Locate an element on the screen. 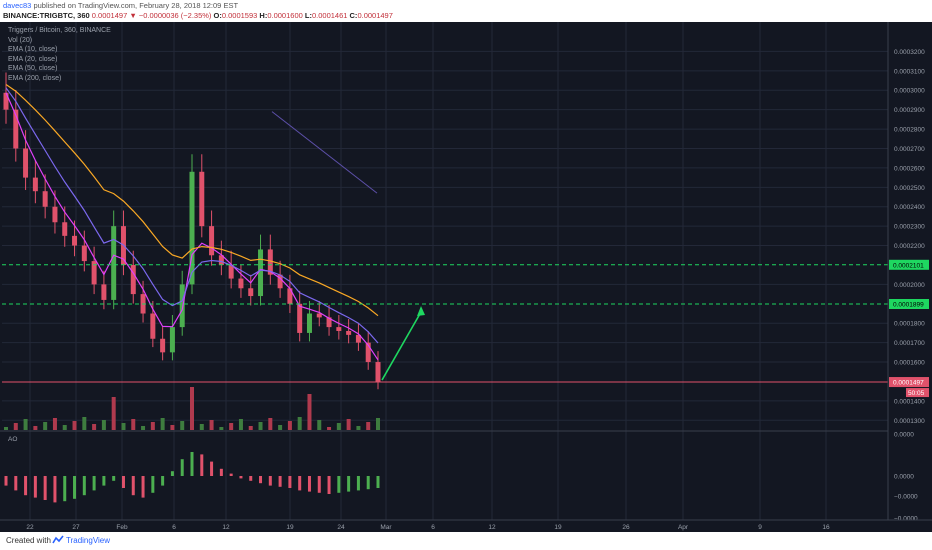  last-price-label: 0.0001497 is located at coordinates (908, 383).